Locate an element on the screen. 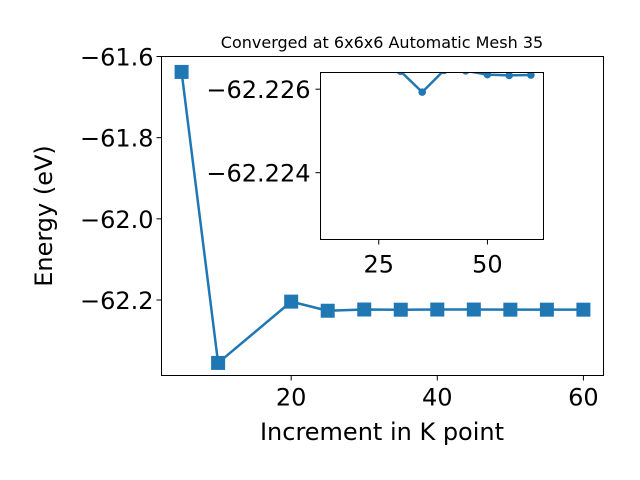 This screenshot has width=640, height=480. y-tick-label: −62.0 is located at coordinates (117, 220).